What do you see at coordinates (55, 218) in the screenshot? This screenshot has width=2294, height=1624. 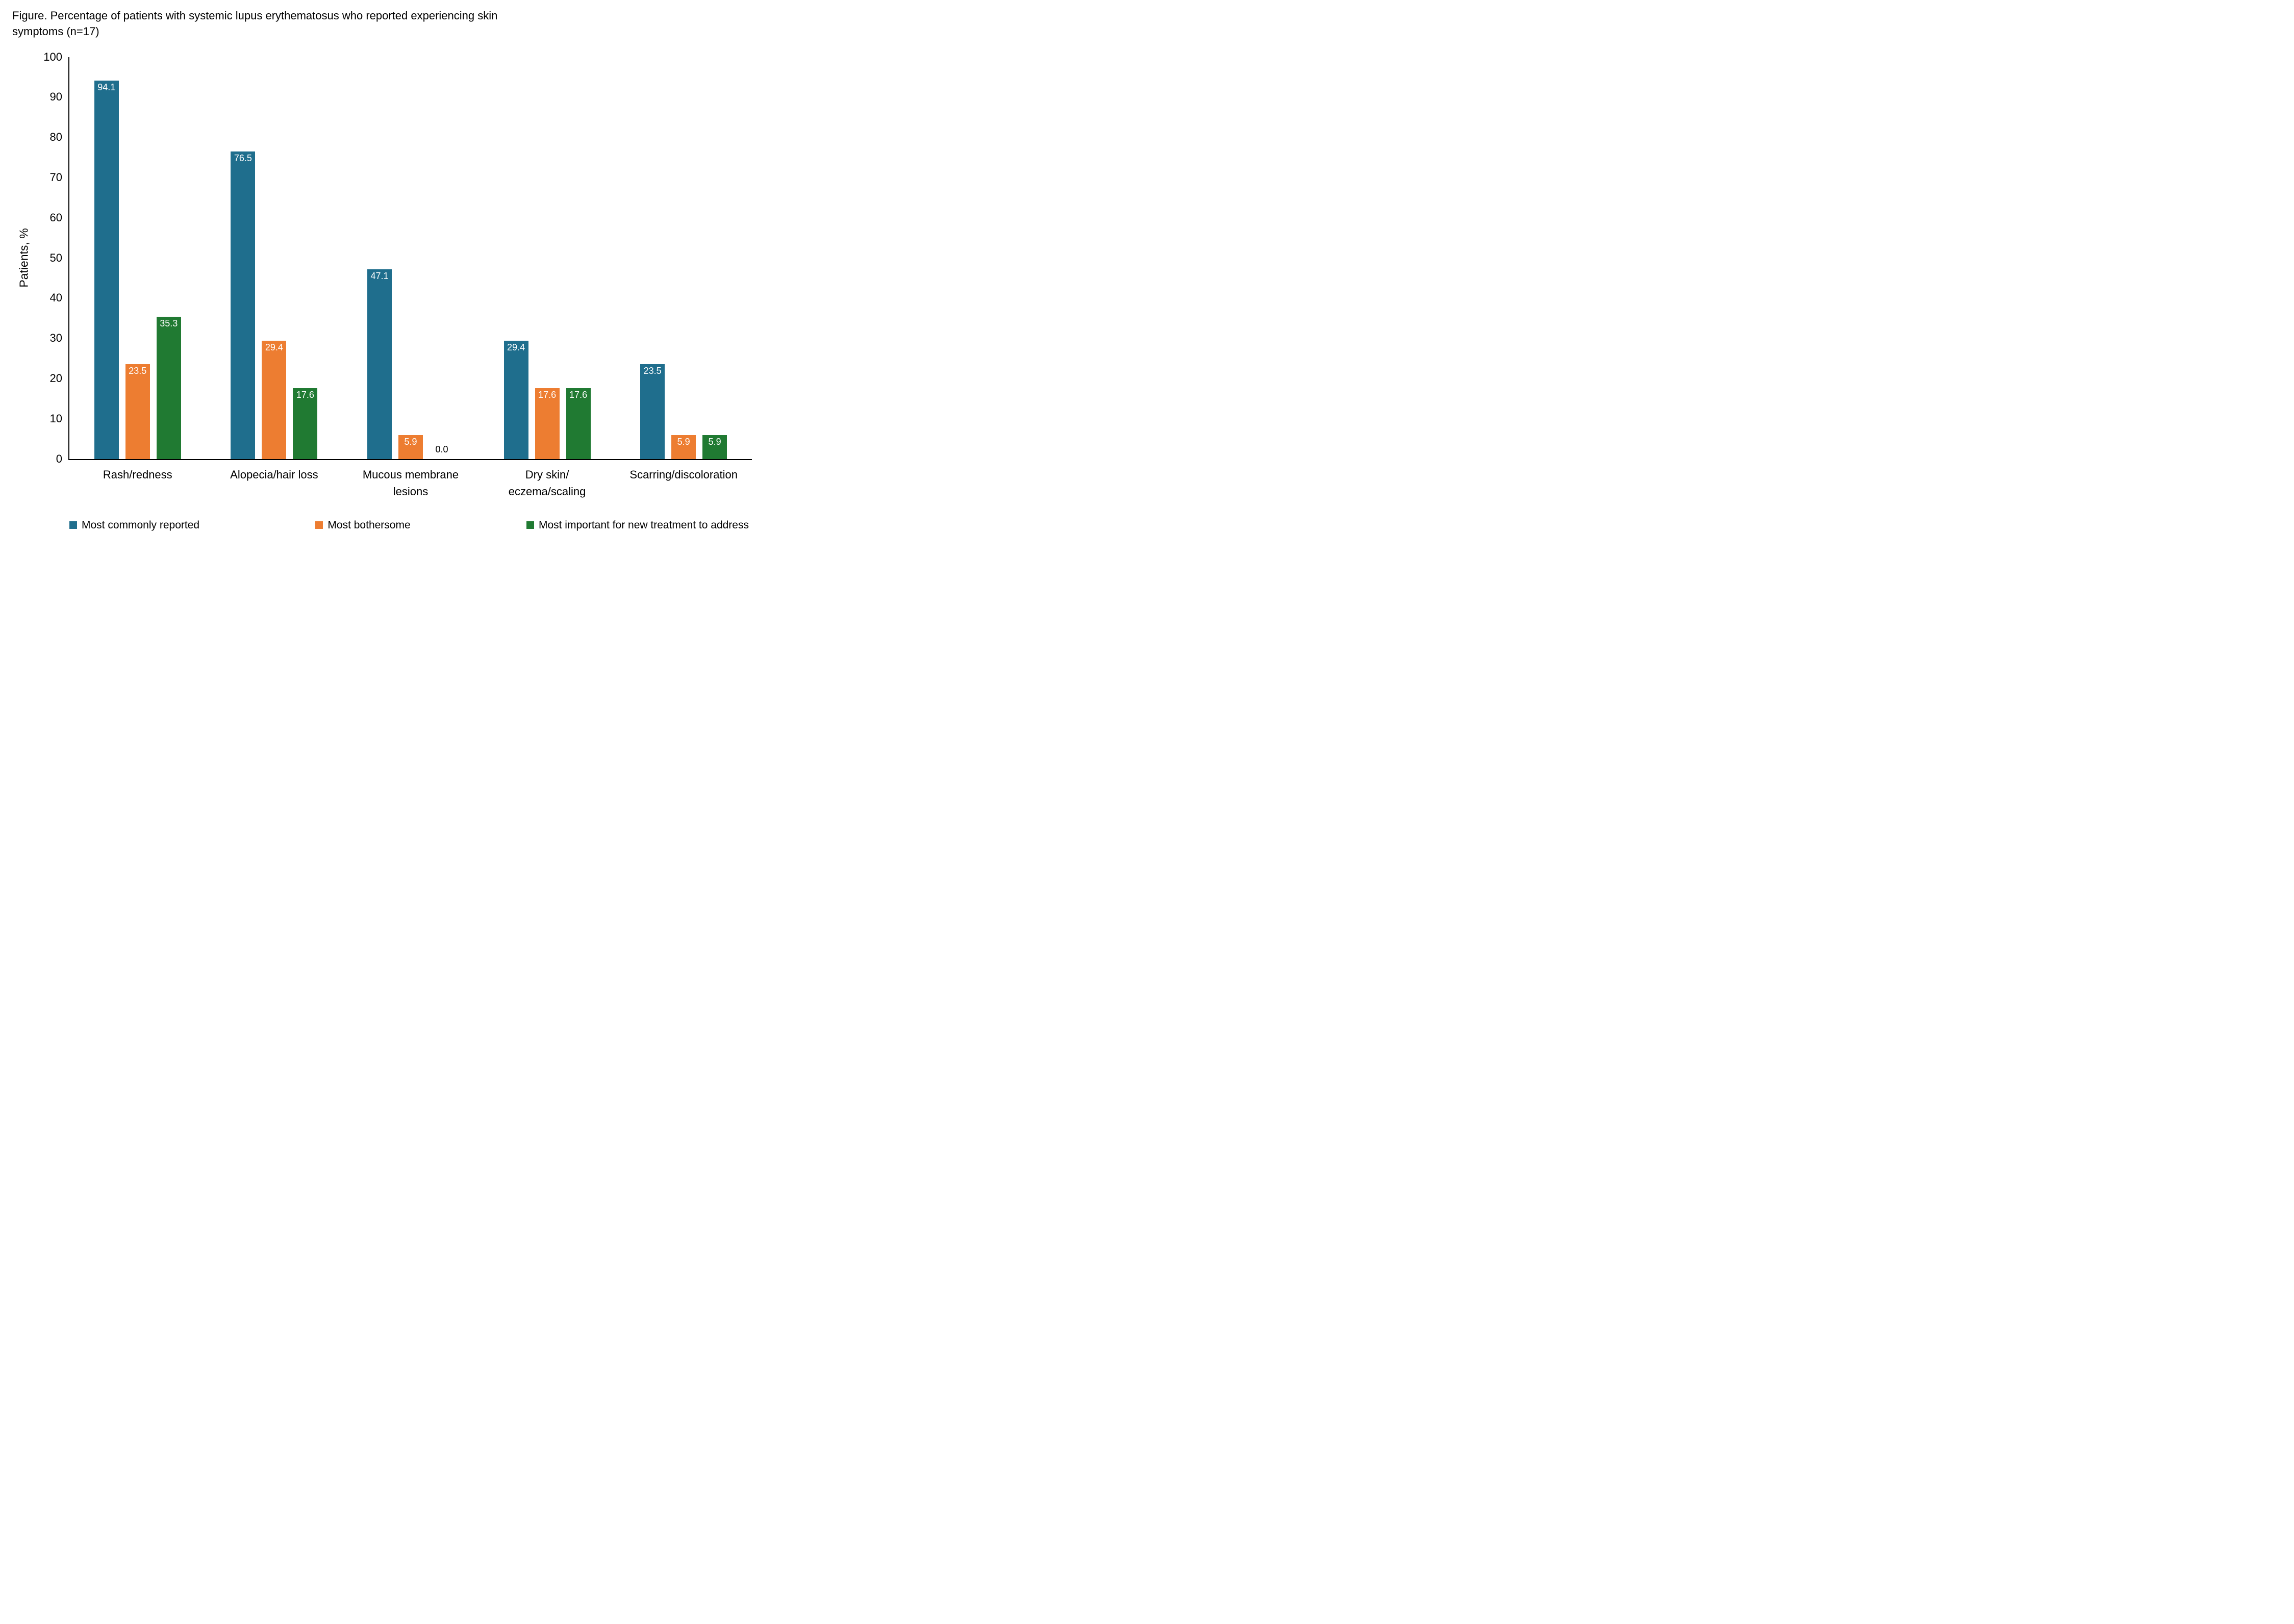 I see `y-tick-label: 60` at bounding box center [55, 218].